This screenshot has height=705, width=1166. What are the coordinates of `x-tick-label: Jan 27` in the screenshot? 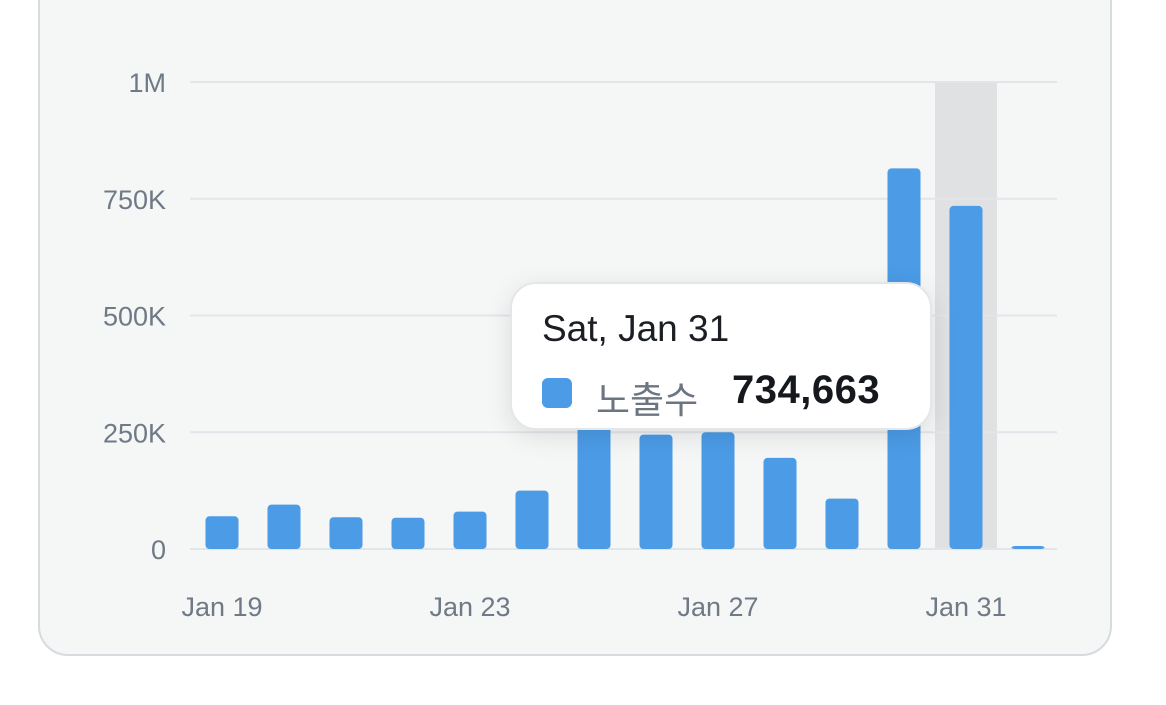 It's located at (717, 607).